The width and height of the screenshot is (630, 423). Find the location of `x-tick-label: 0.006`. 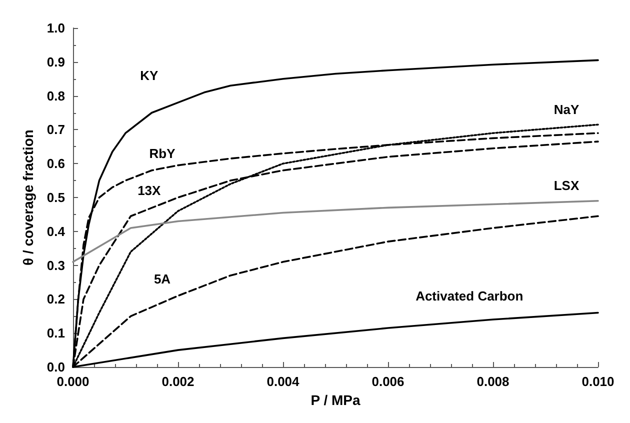

x-tick-label: 0.006 is located at coordinates (388, 381).